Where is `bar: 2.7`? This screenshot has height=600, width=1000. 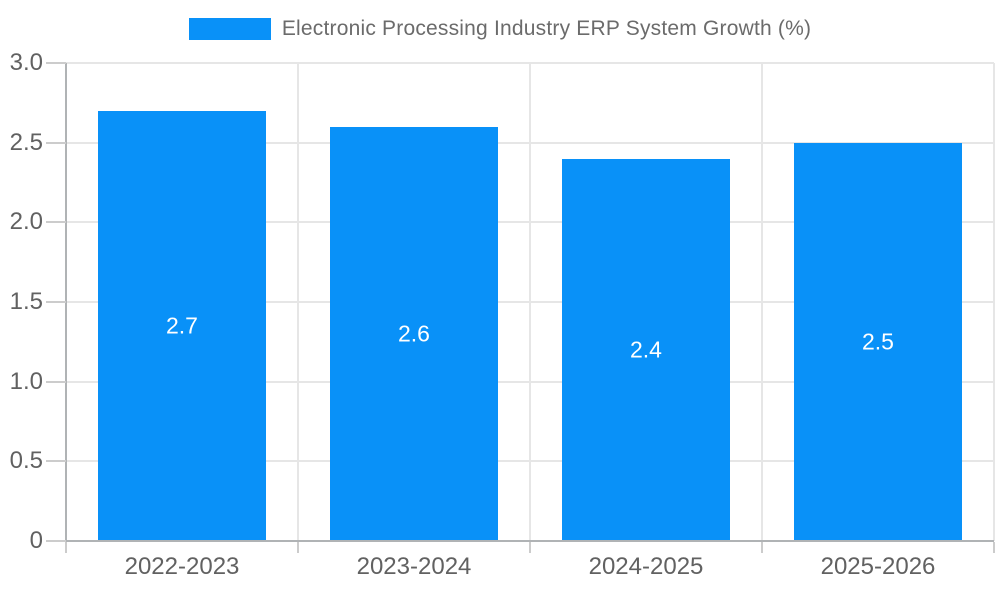 bar: 2.7 is located at coordinates (182, 325).